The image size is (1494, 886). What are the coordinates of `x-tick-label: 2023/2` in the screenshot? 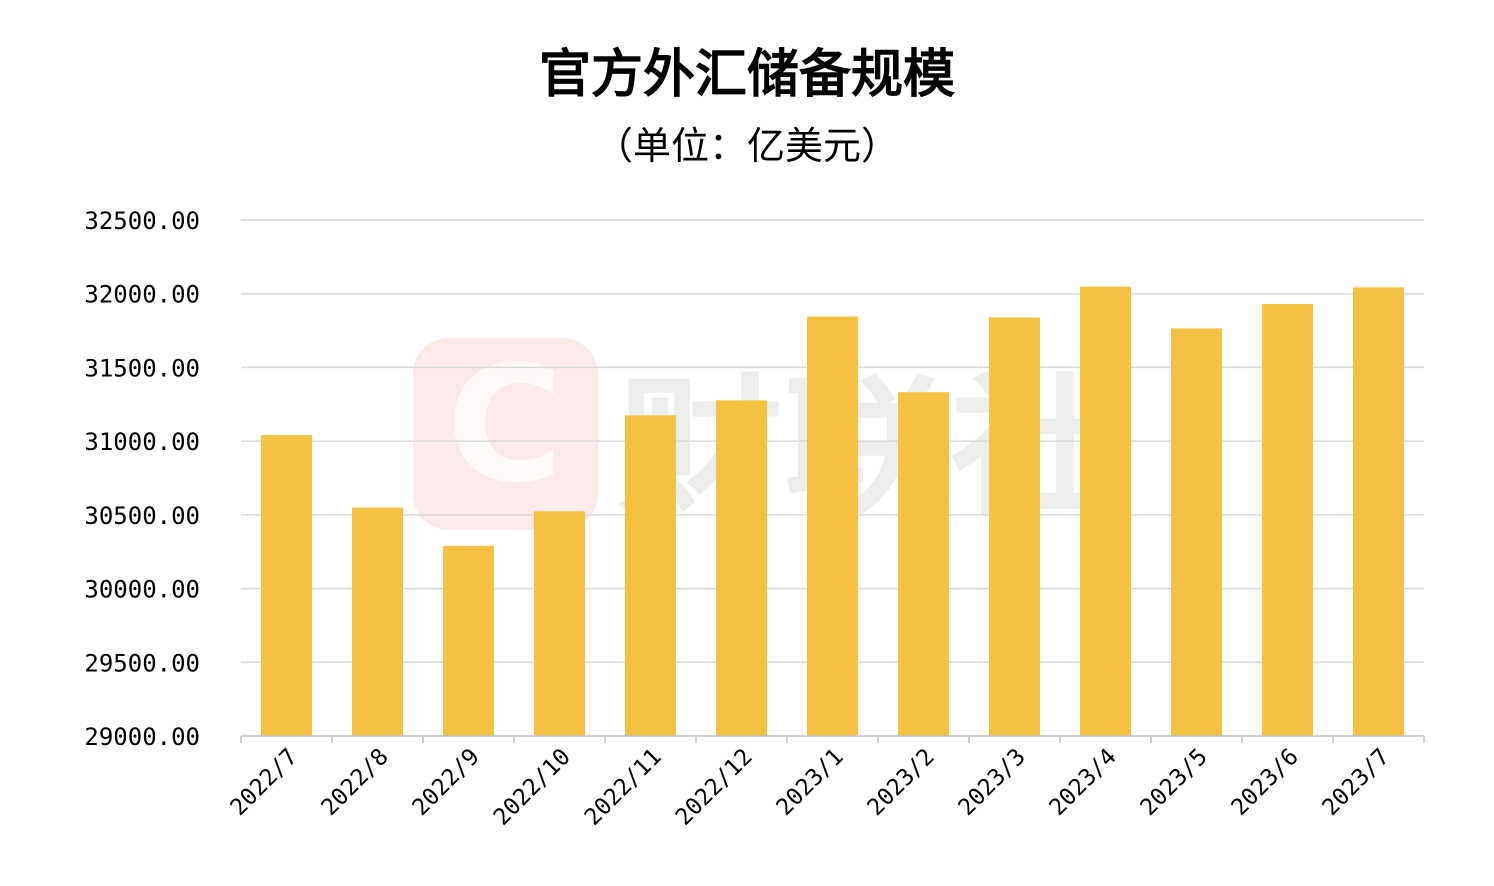 It's located at (901, 782).